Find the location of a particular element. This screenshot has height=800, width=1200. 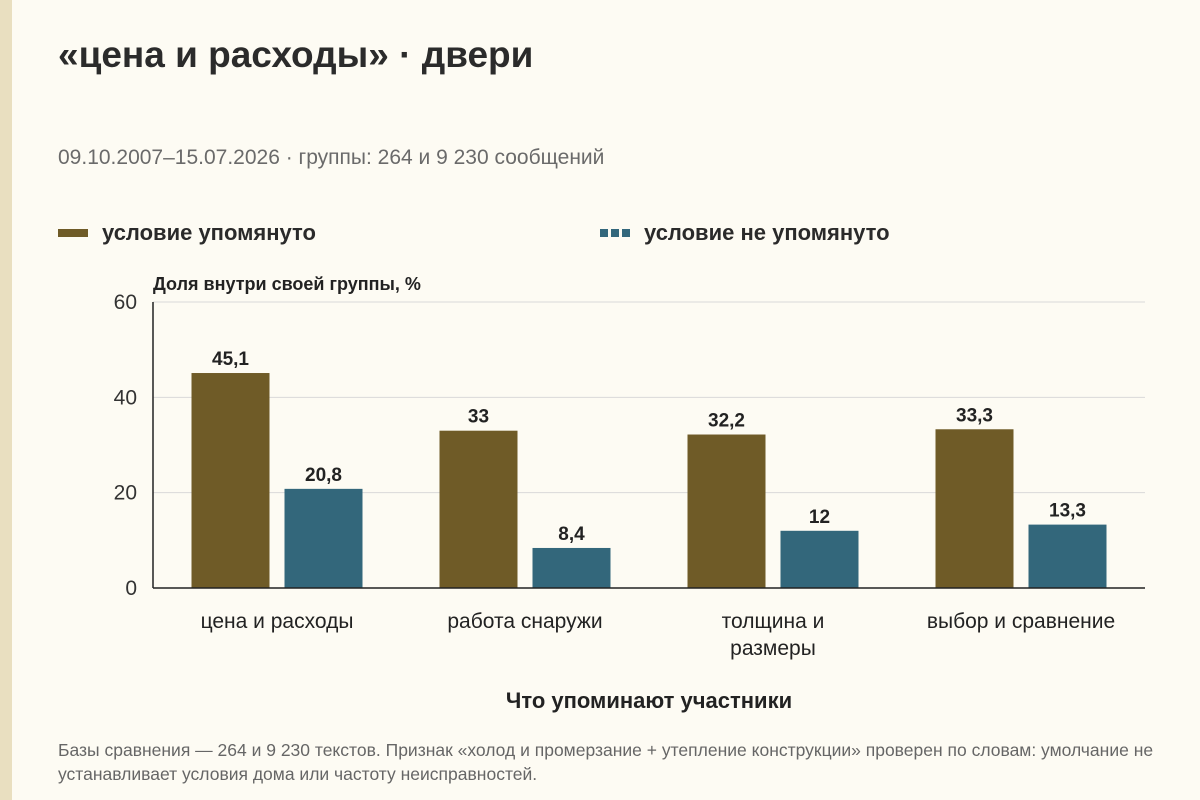

legend-item-not-mentioned: условие не упомянуто is located at coordinates (745, 233).